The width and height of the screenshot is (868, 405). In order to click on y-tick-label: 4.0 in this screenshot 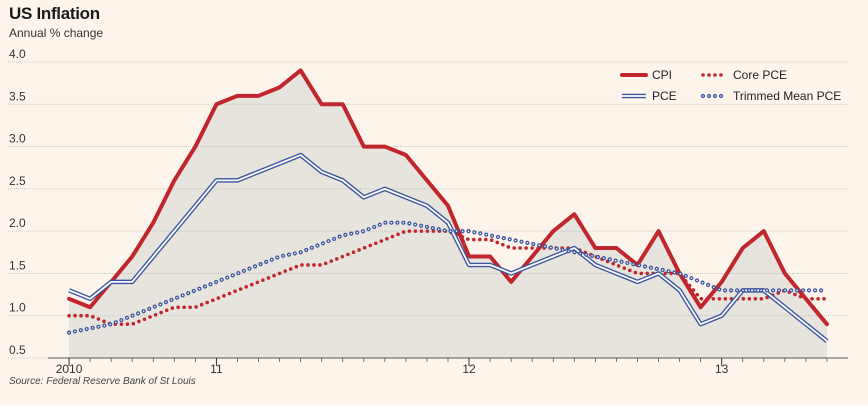, I will do `click(17, 54)`.